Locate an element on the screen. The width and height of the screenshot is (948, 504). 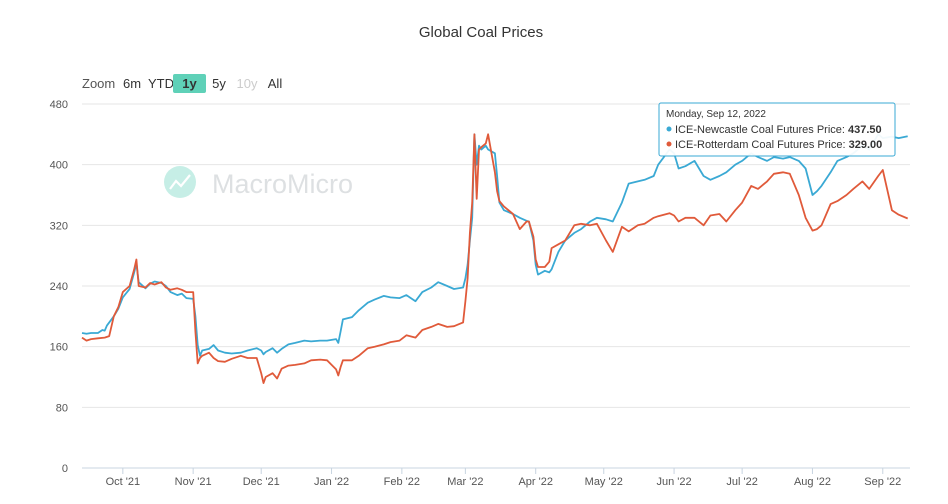
x-tick-label: Nov '21 is located at coordinates (193, 482).